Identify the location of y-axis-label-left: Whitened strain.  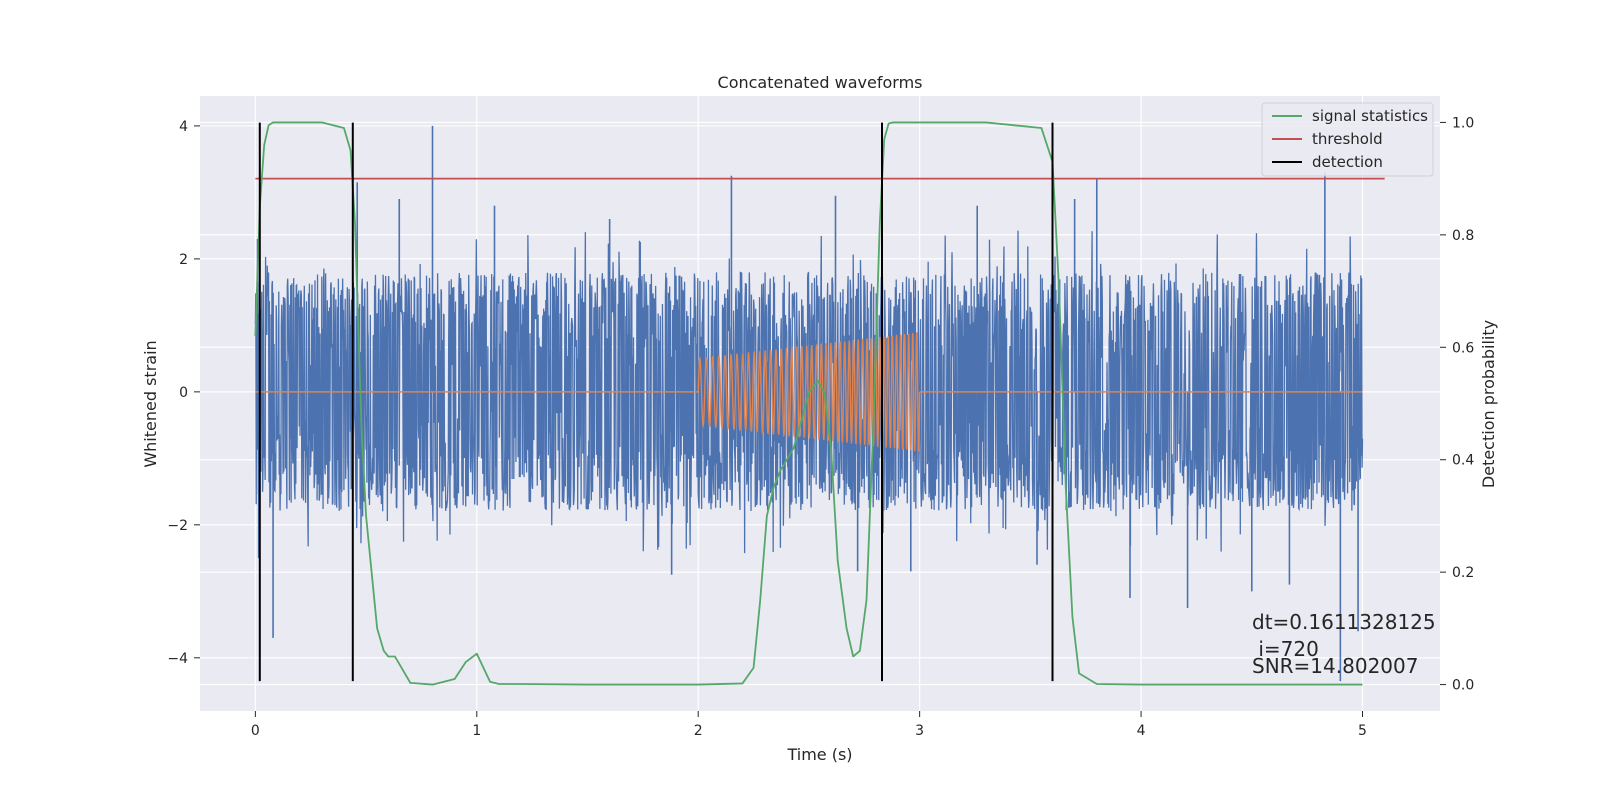
(150, 403).